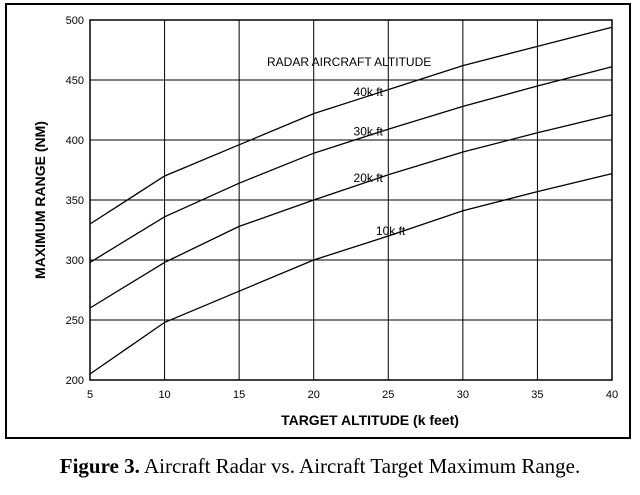  Describe the element at coordinates (99, 466) in the screenshot. I see `figure-label: Figure 3.` at that location.